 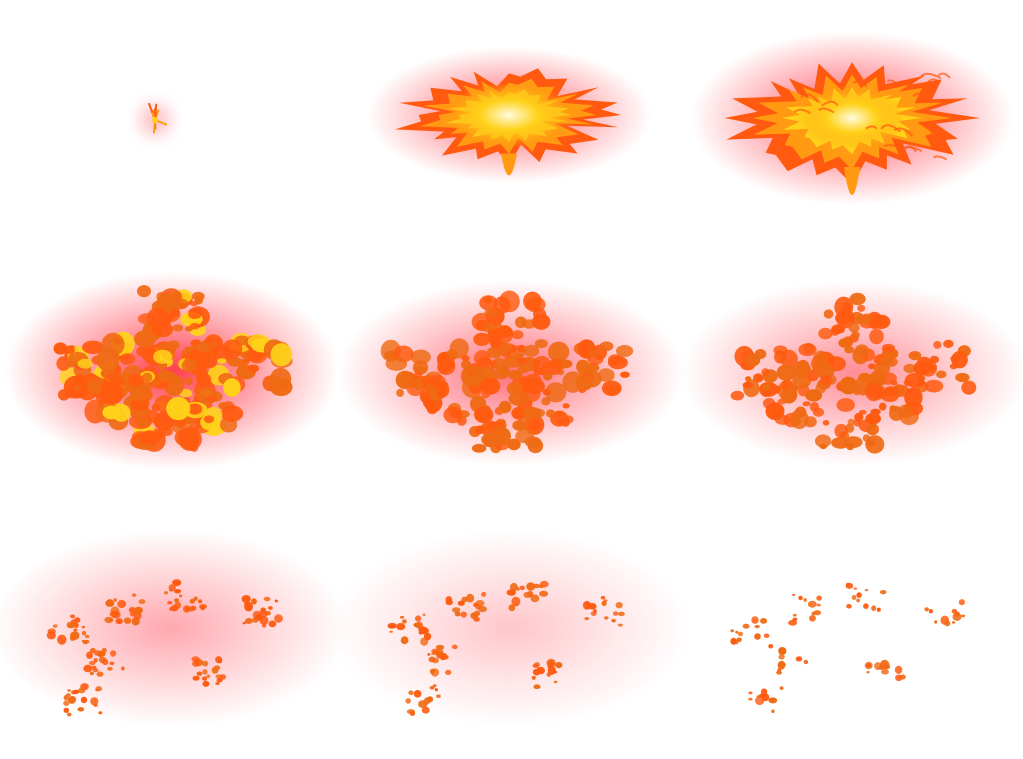 What do you see at coordinates (852, 118) in the screenshot?
I see `frame-3-graphic` at bounding box center [852, 118].